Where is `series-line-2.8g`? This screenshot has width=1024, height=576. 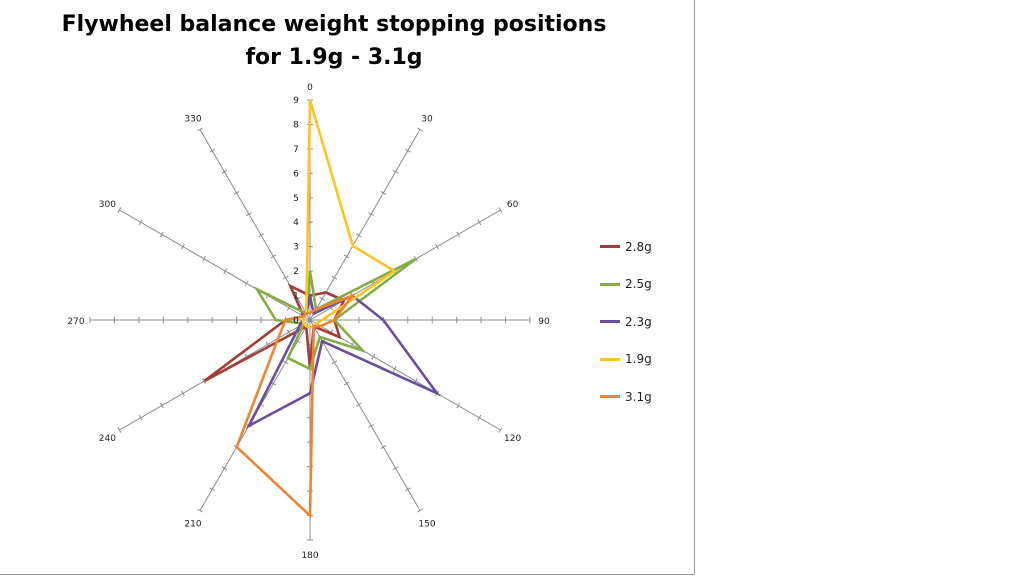 series-line-2.8g is located at coordinates (274, 333).